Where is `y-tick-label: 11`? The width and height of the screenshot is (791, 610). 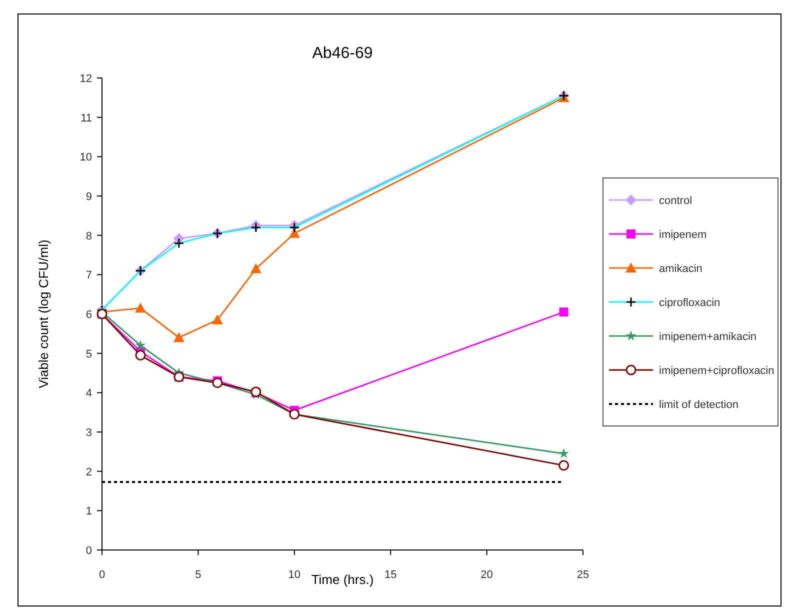 y-tick-label: 11 is located at coordinates (86, 118).